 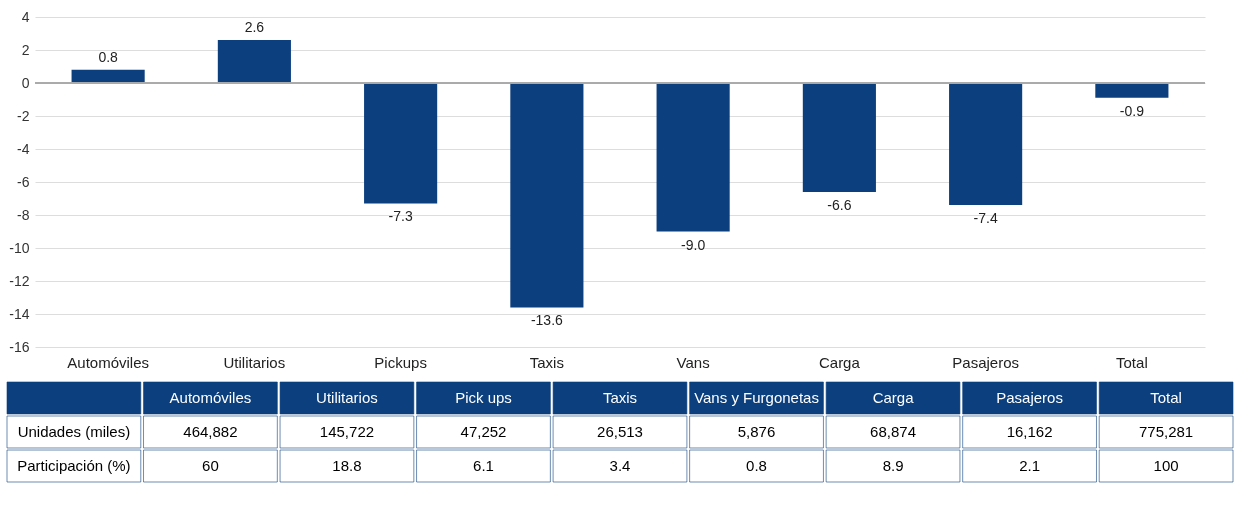 I want to click on data-label: 8.9, so click(x=893, y=466).